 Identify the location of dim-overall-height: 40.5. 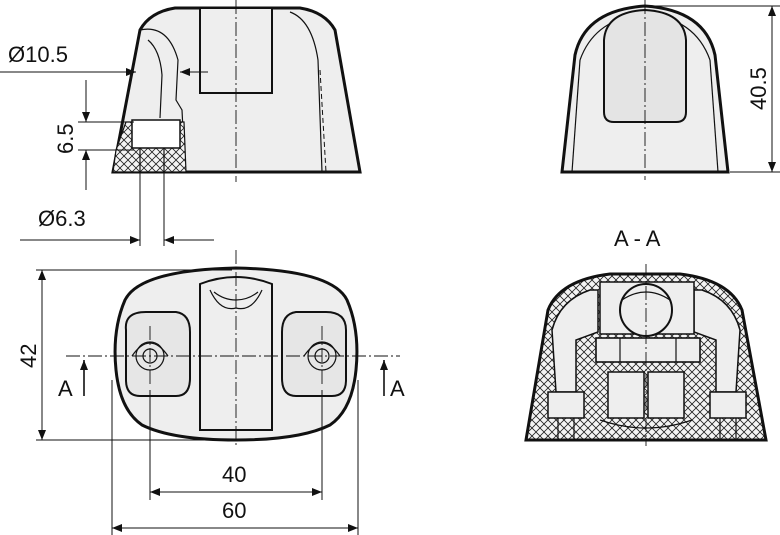
(758, 88).